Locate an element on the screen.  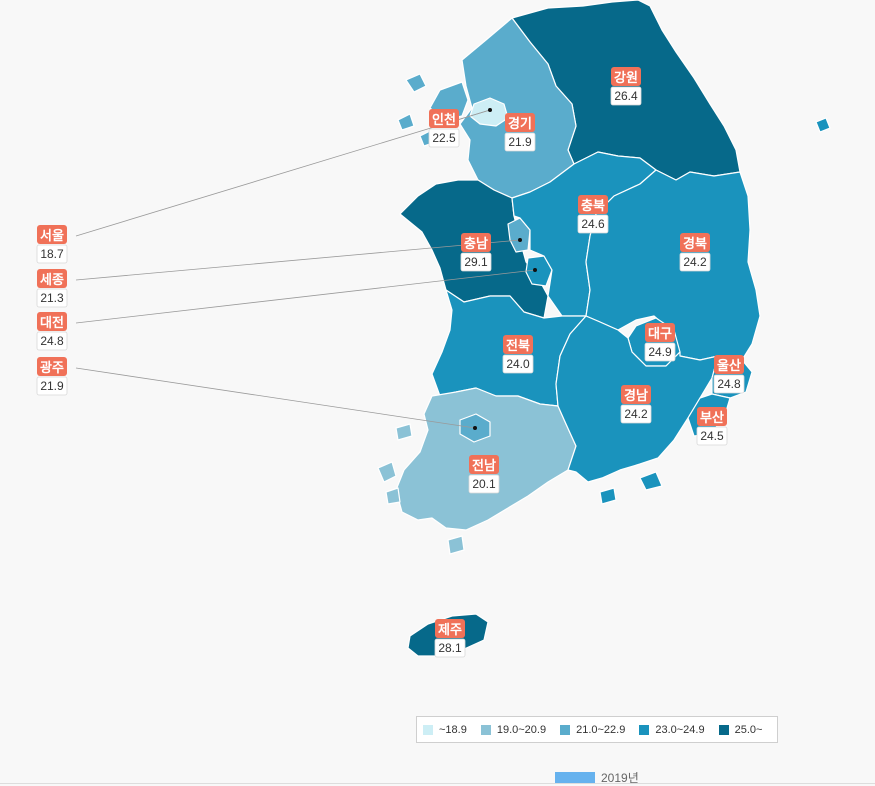
label-chungnam: 충남 29.1 is located at coordinates (476, 252).